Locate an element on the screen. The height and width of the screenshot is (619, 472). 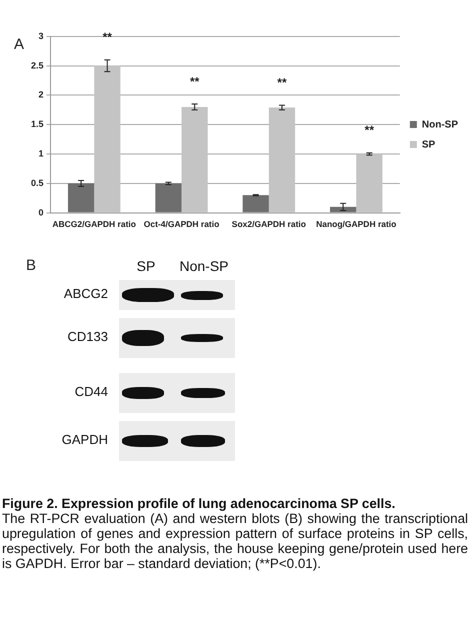
text: The RT-PCR evaluation (A) and western blots (B) showing the transcriptional upregulation of genes and expression pattern of surface proteins in SP cells, respectively. For both the analysis, the house keeping gene/protein used here is GAPDH. Error bar – standard deviation; (**P<0.01). is located at coordinates (235, 541).